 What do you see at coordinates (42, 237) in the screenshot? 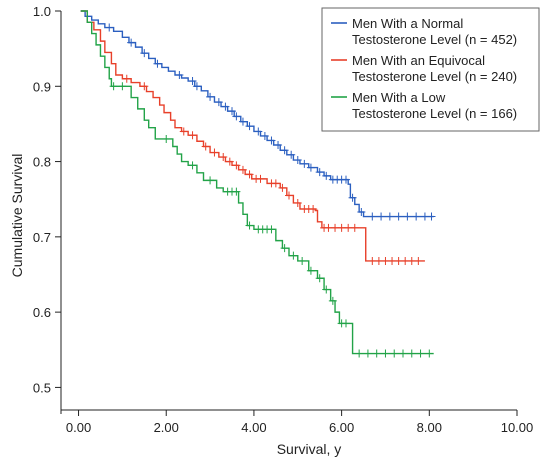
I see `y-tick-label: 0.7` at bounding box center [42, 237].